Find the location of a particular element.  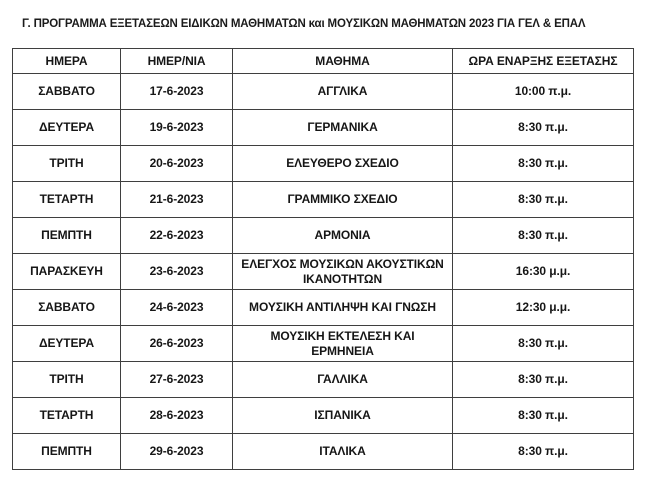

table-row: ΣΑΒΒΑΤΟ 17-6-2023 ΑΓΓΛΙΚΑ 10:00 π.μ. is located at coordinates (323, 91).